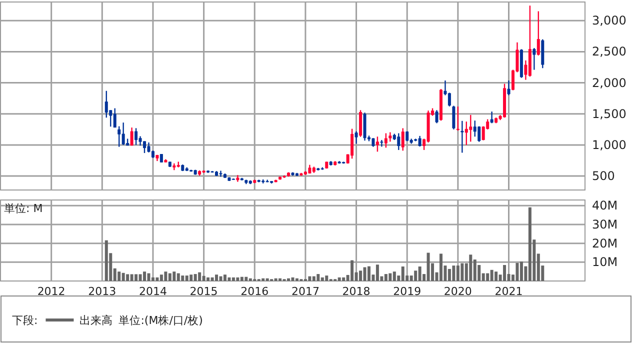 The width and height of the screenshot is (638, 362). What do you see at coordinates (204, 291) in the screenshot?
I see `x-tick-label: 2015` at bounding box center [204, 291].